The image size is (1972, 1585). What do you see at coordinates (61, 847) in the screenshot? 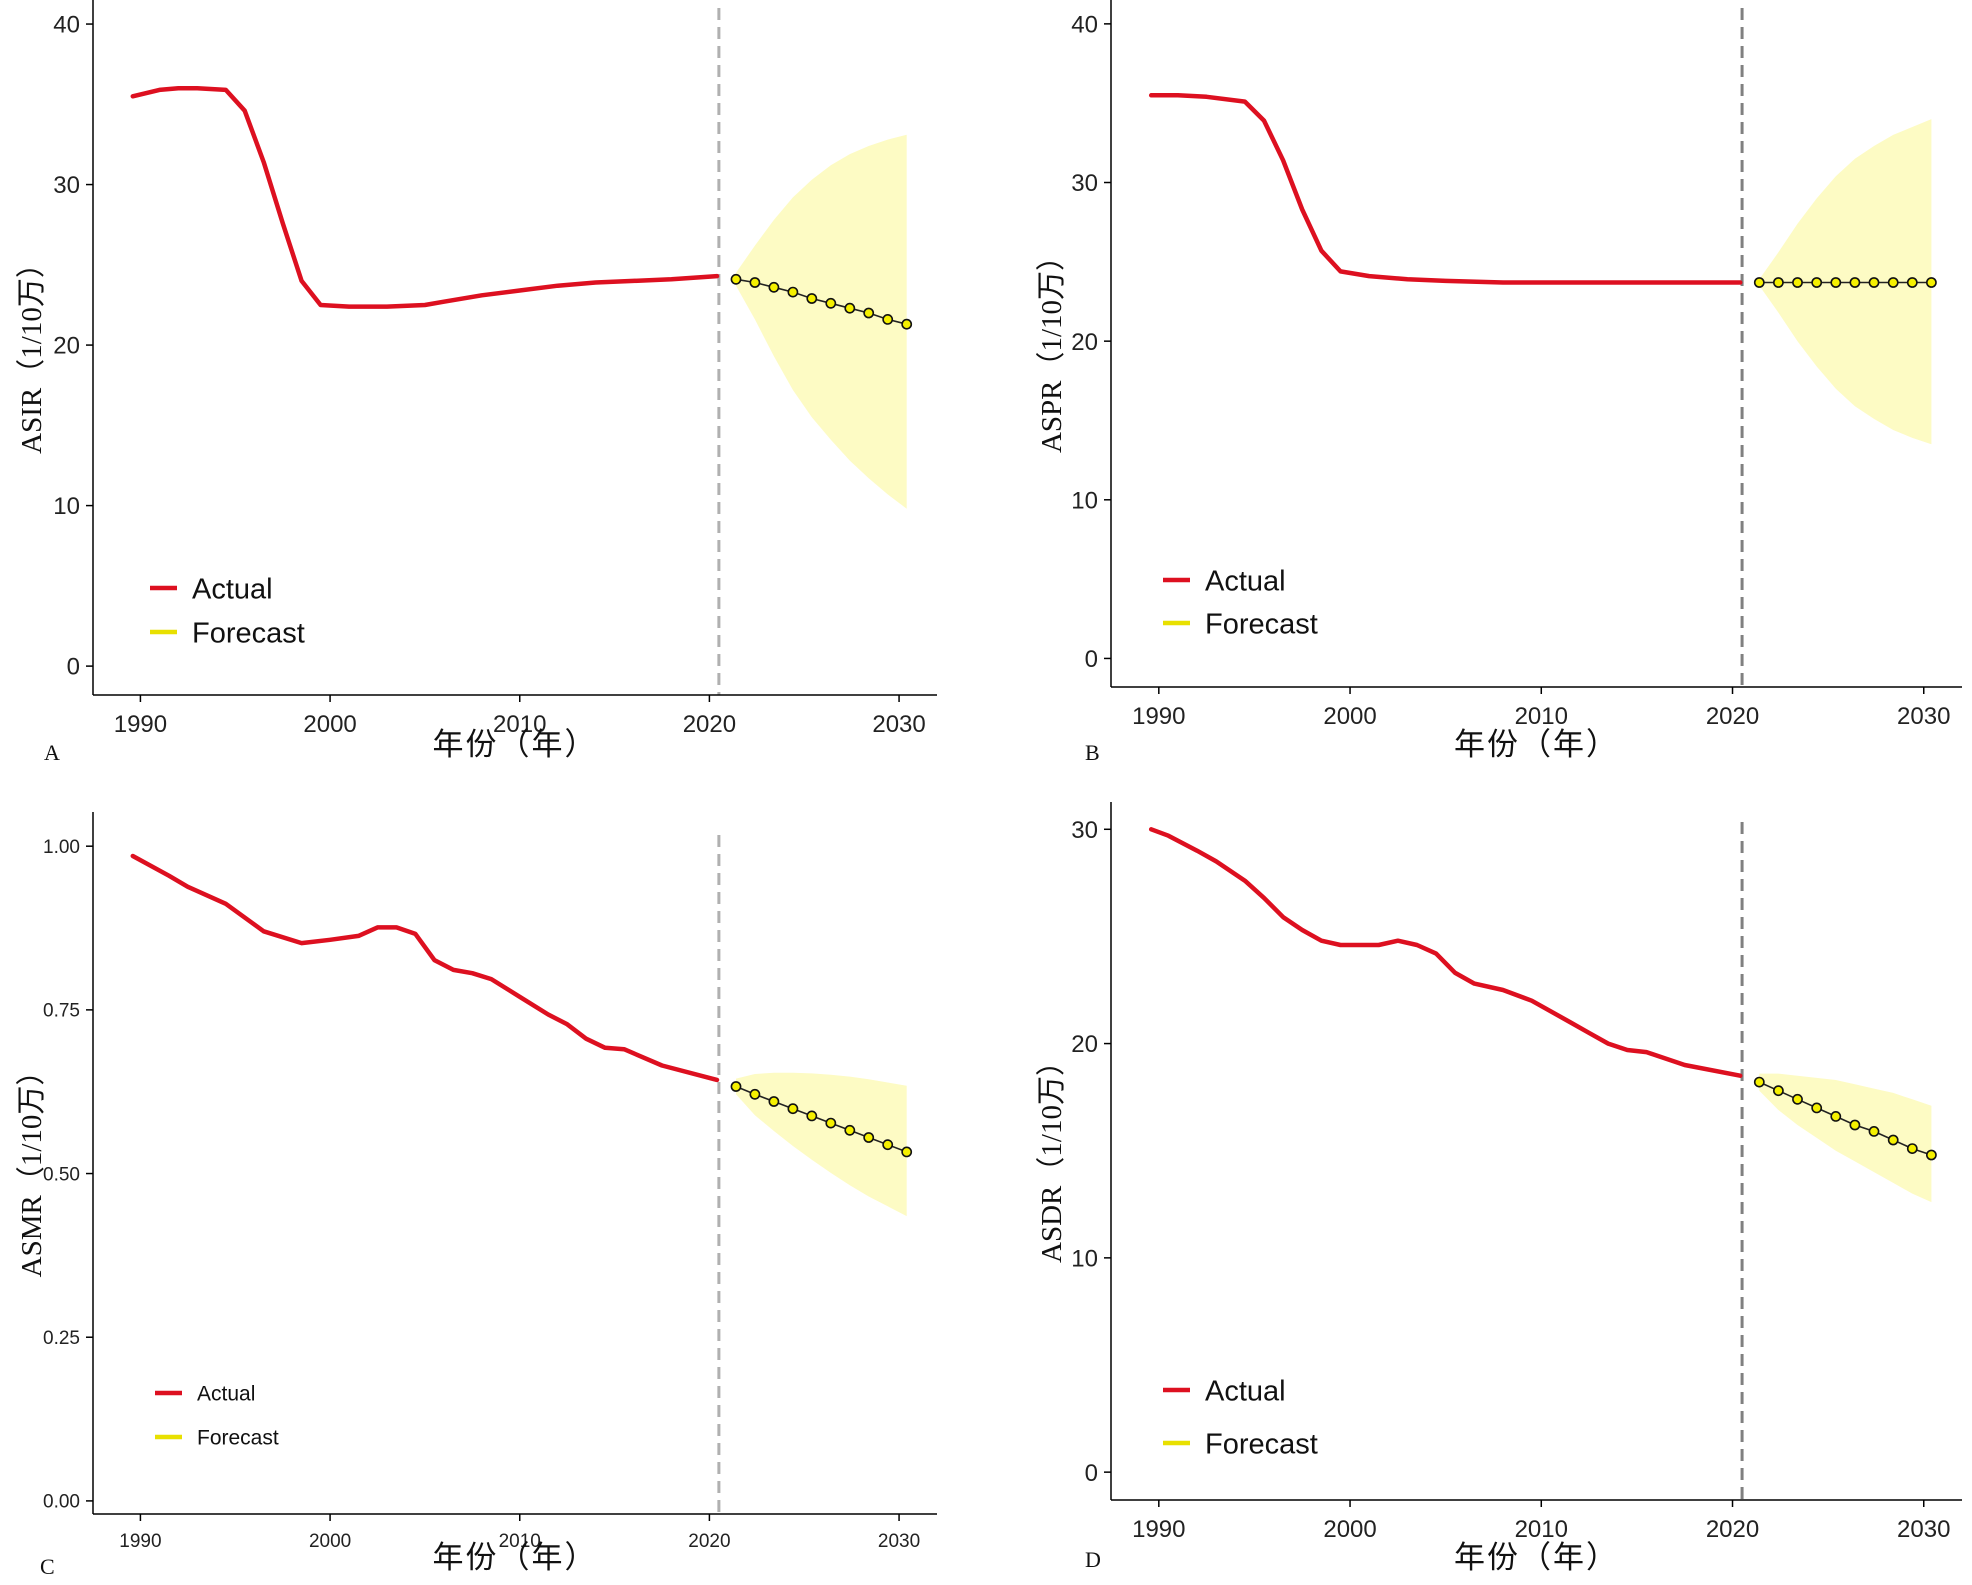
I see `y-tick-label: 1.00` at bounding box center [61, 847].